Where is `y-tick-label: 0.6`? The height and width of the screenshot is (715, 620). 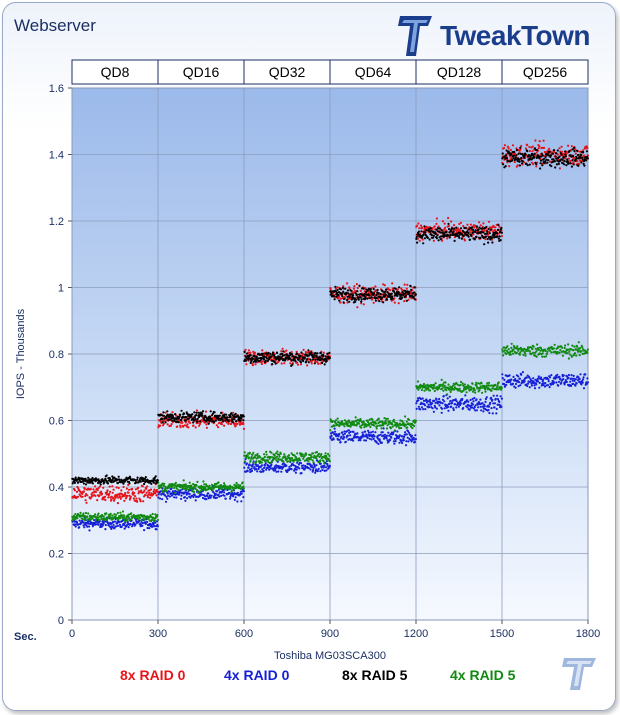 y-tick-label: 0.6 is located at coordinates (56, 422).